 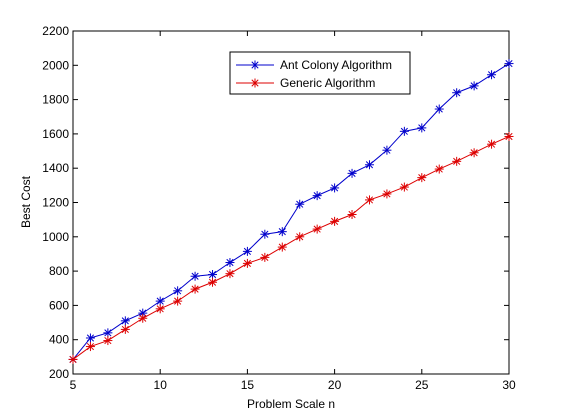 What do you see at coordinates (509, 385) in the screenshot?
I see `x-tick-label: 30` at bounding box center [509, 385].